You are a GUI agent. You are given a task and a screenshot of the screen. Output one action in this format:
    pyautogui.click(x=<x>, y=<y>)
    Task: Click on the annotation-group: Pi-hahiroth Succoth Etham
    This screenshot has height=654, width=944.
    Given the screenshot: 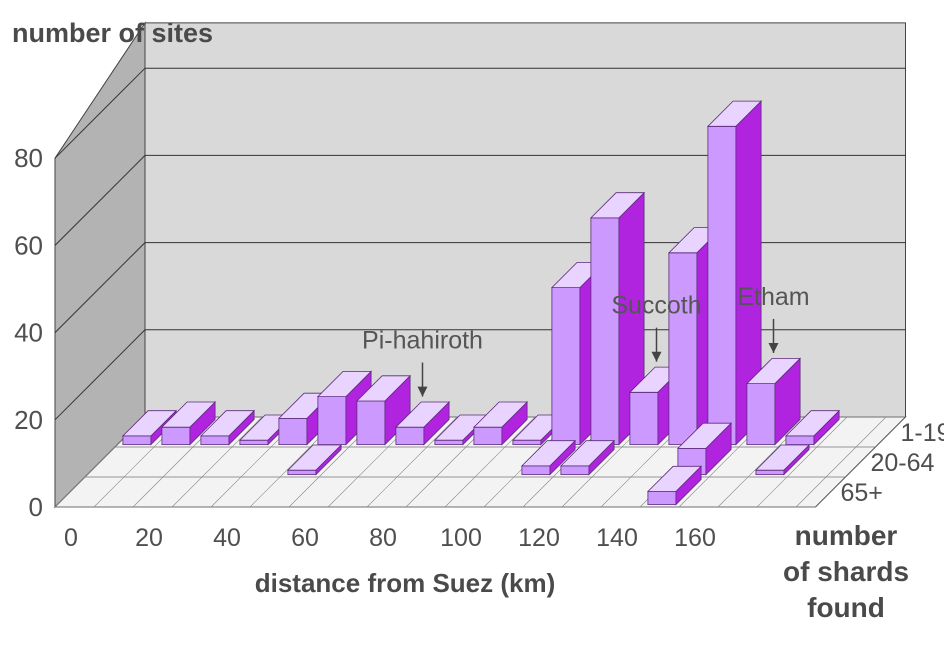 What is the action you would take?
    pyautogui.click(x=586, y=340)
    